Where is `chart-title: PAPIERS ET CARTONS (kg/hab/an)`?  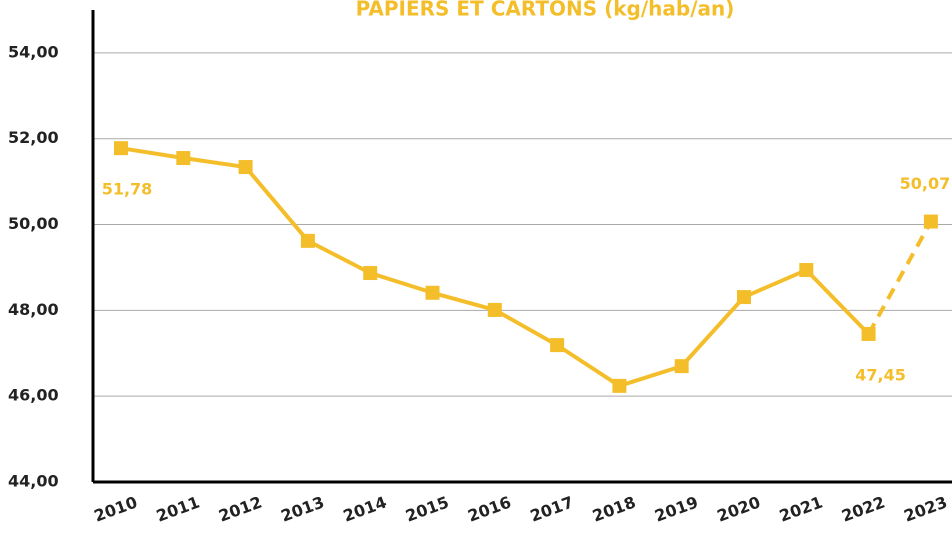
chart-title: PAPIERS ET CARTONS (kg/hab/an) is located at coordinates (545, 10).